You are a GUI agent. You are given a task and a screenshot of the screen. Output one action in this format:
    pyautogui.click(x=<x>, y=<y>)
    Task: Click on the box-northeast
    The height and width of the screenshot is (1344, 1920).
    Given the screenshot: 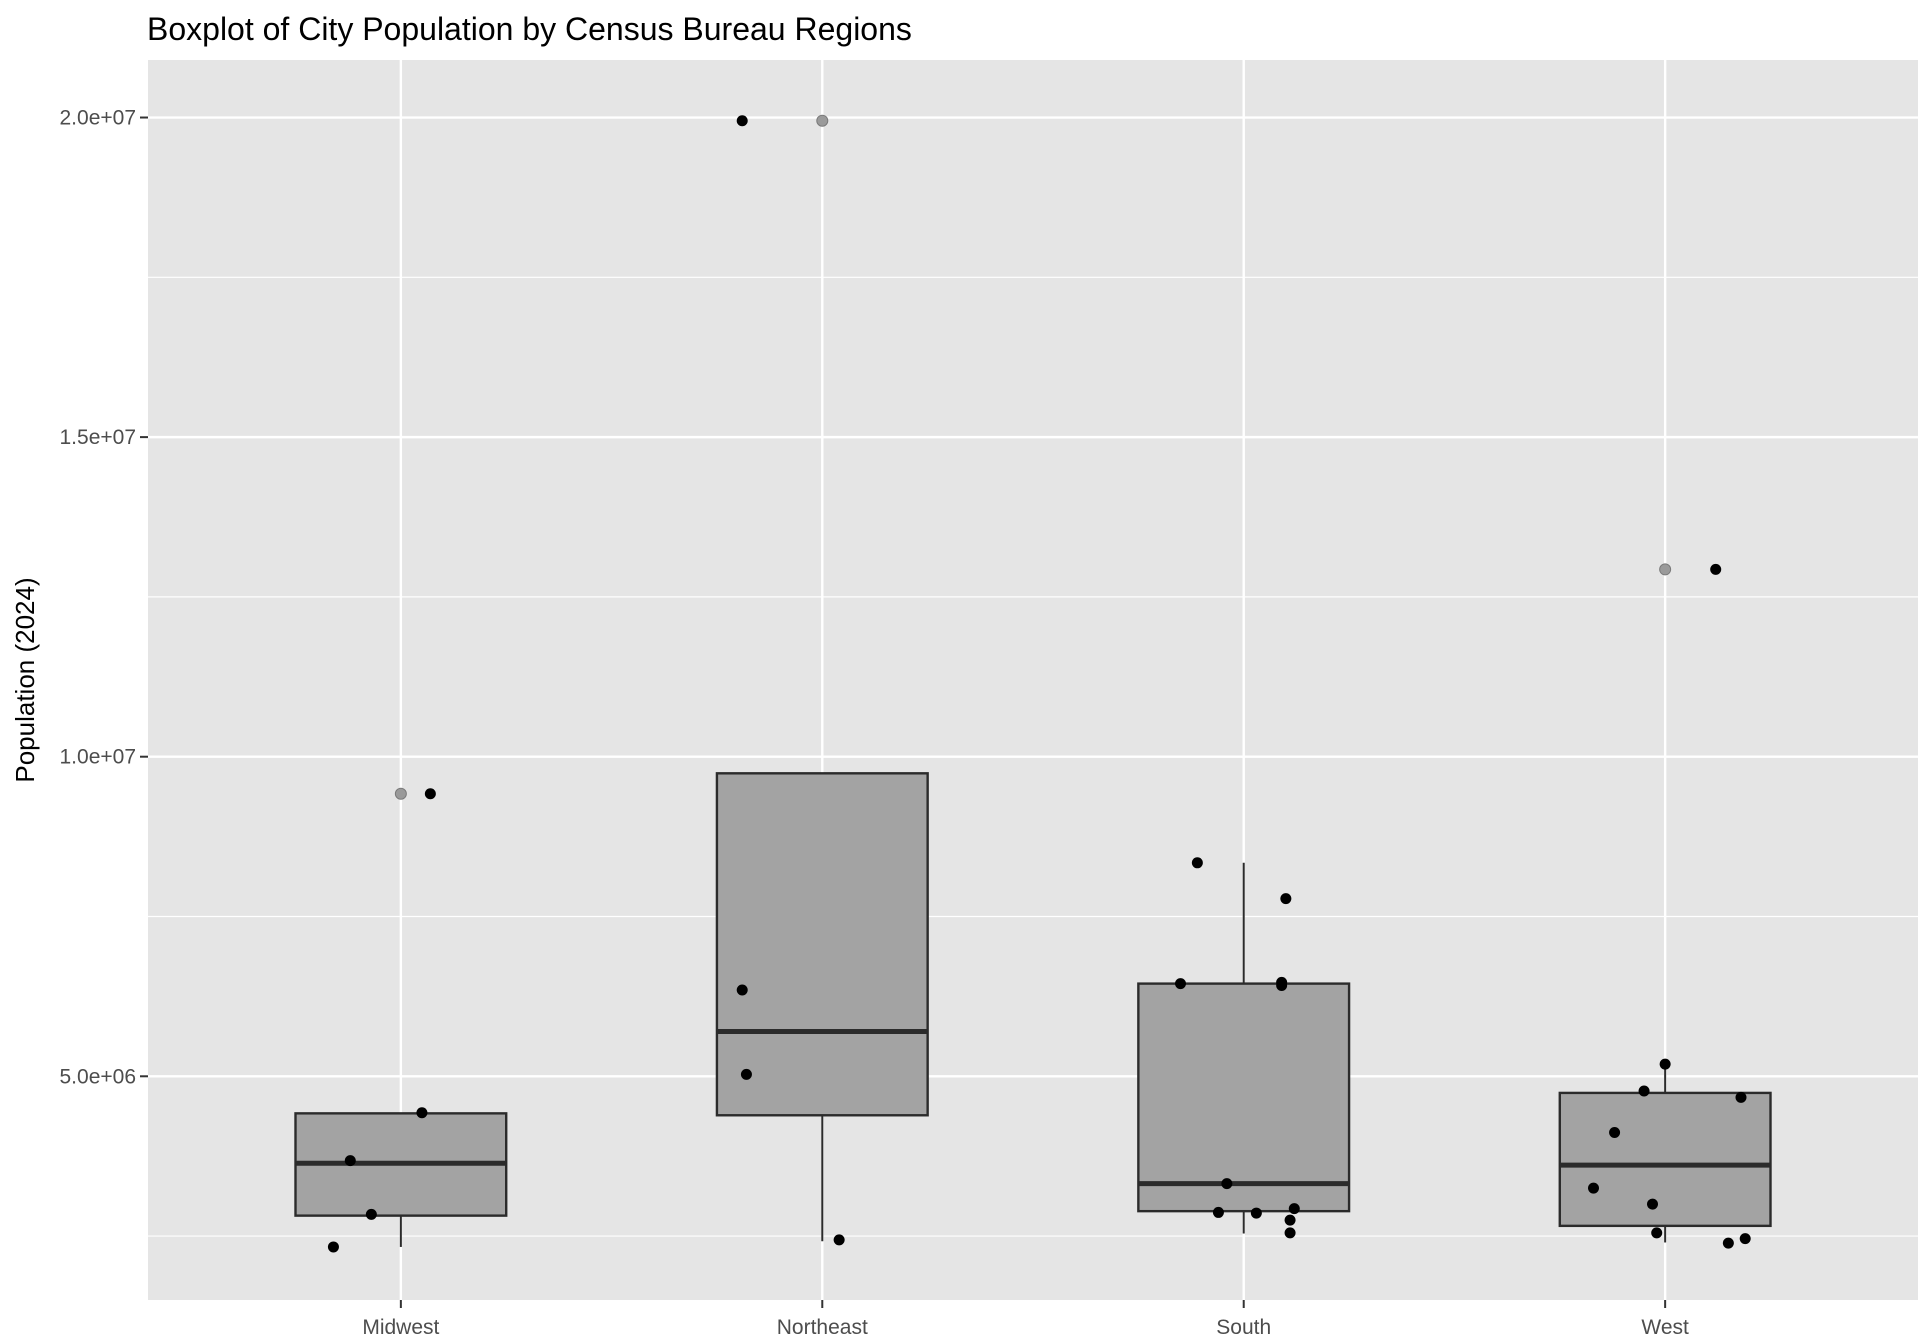 What is the action you would take?
    pyautogui.click(x=822, y=678)
    